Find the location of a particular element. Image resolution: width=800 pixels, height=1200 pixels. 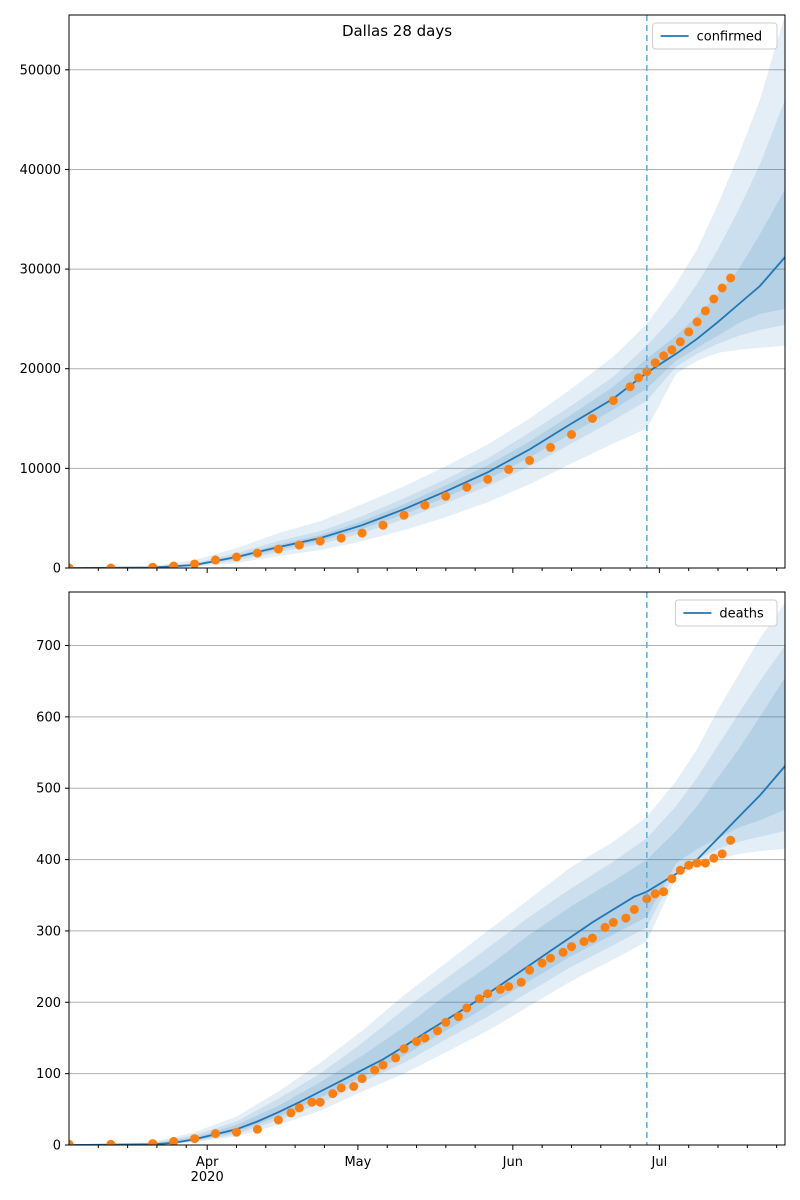

confirmed-ytick-label: 20000 is located at coordinates (40, 369).